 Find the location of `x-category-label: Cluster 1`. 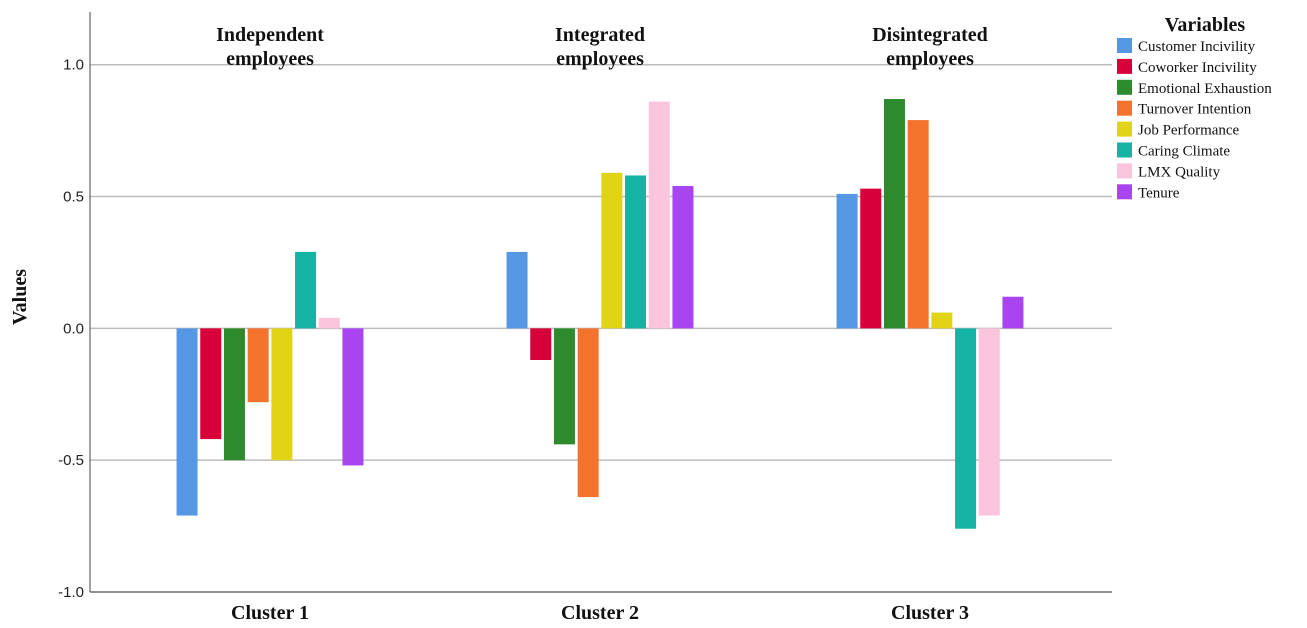

x-category-label: Cluster 1 is located at coordinates (270, 613).